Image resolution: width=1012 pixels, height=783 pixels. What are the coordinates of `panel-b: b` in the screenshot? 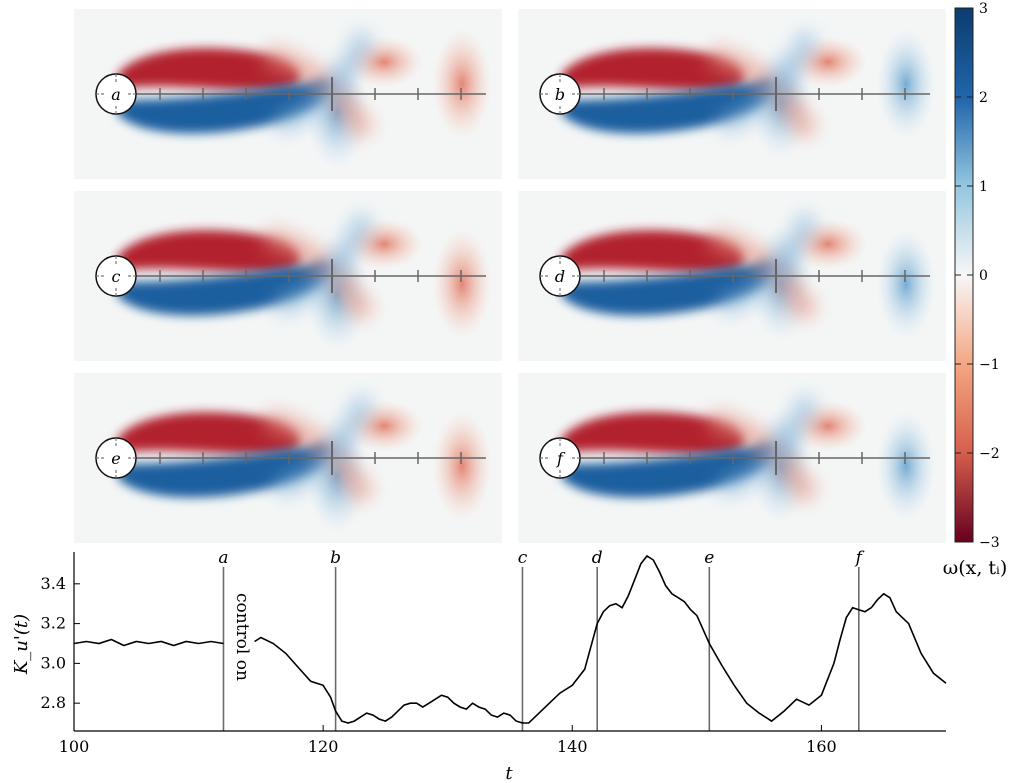 It's located at (732, 94).